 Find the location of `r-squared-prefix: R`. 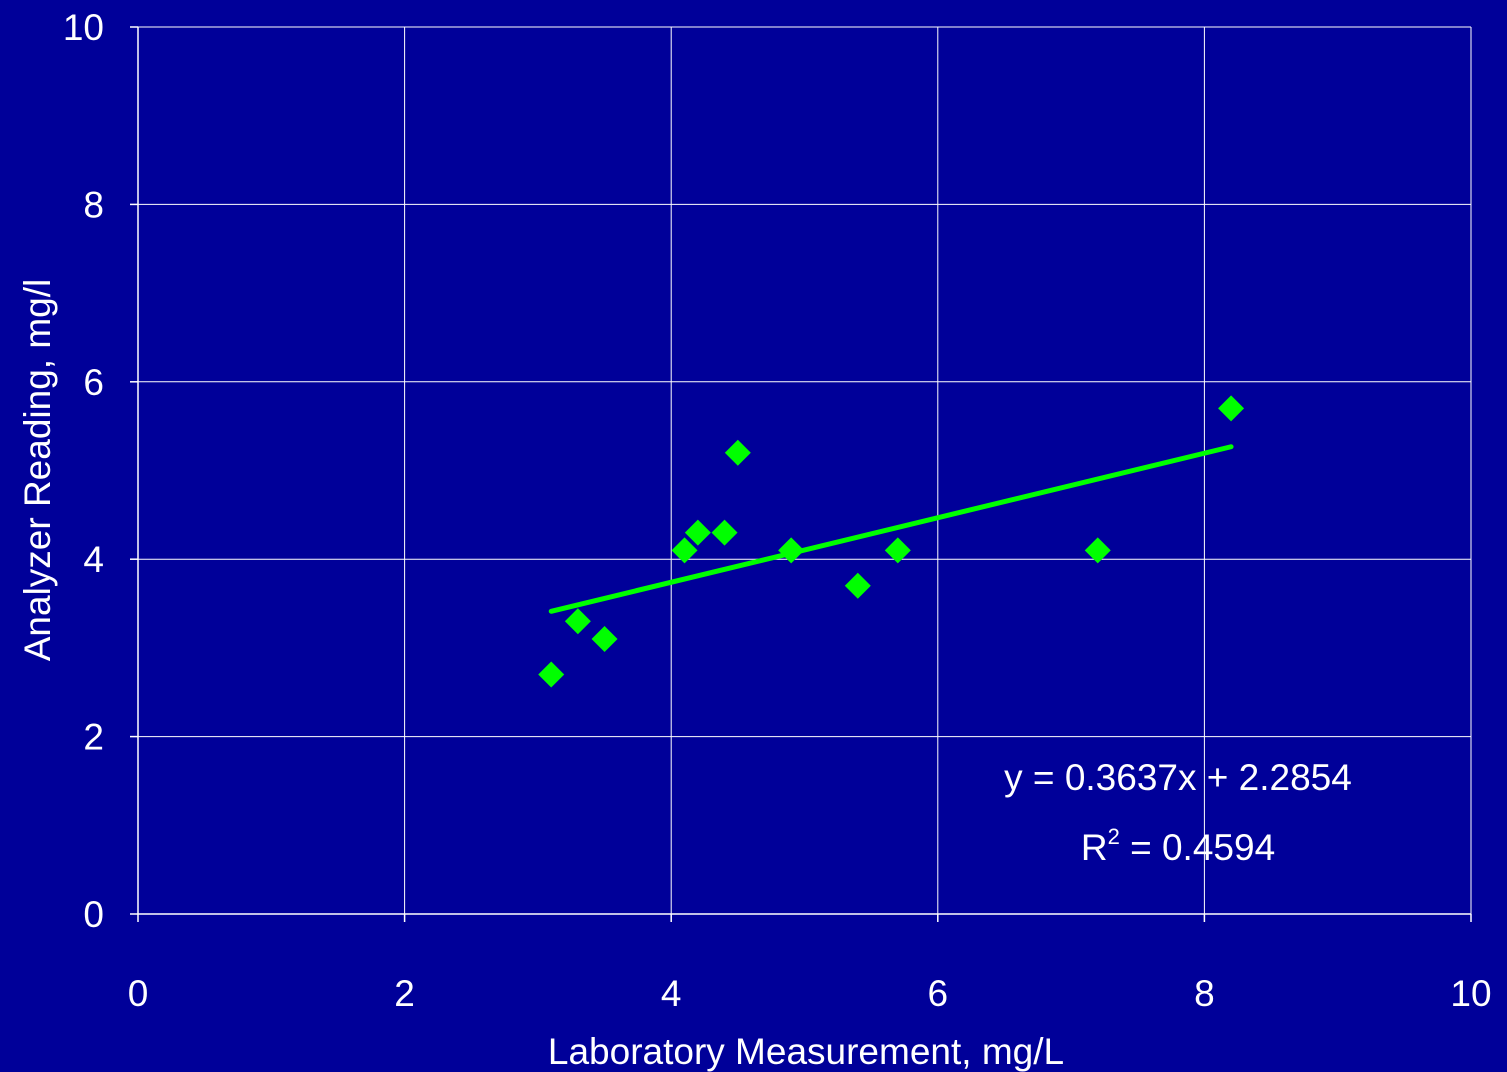

r-squared-prefix: R is located at coordinates (1094, 847).